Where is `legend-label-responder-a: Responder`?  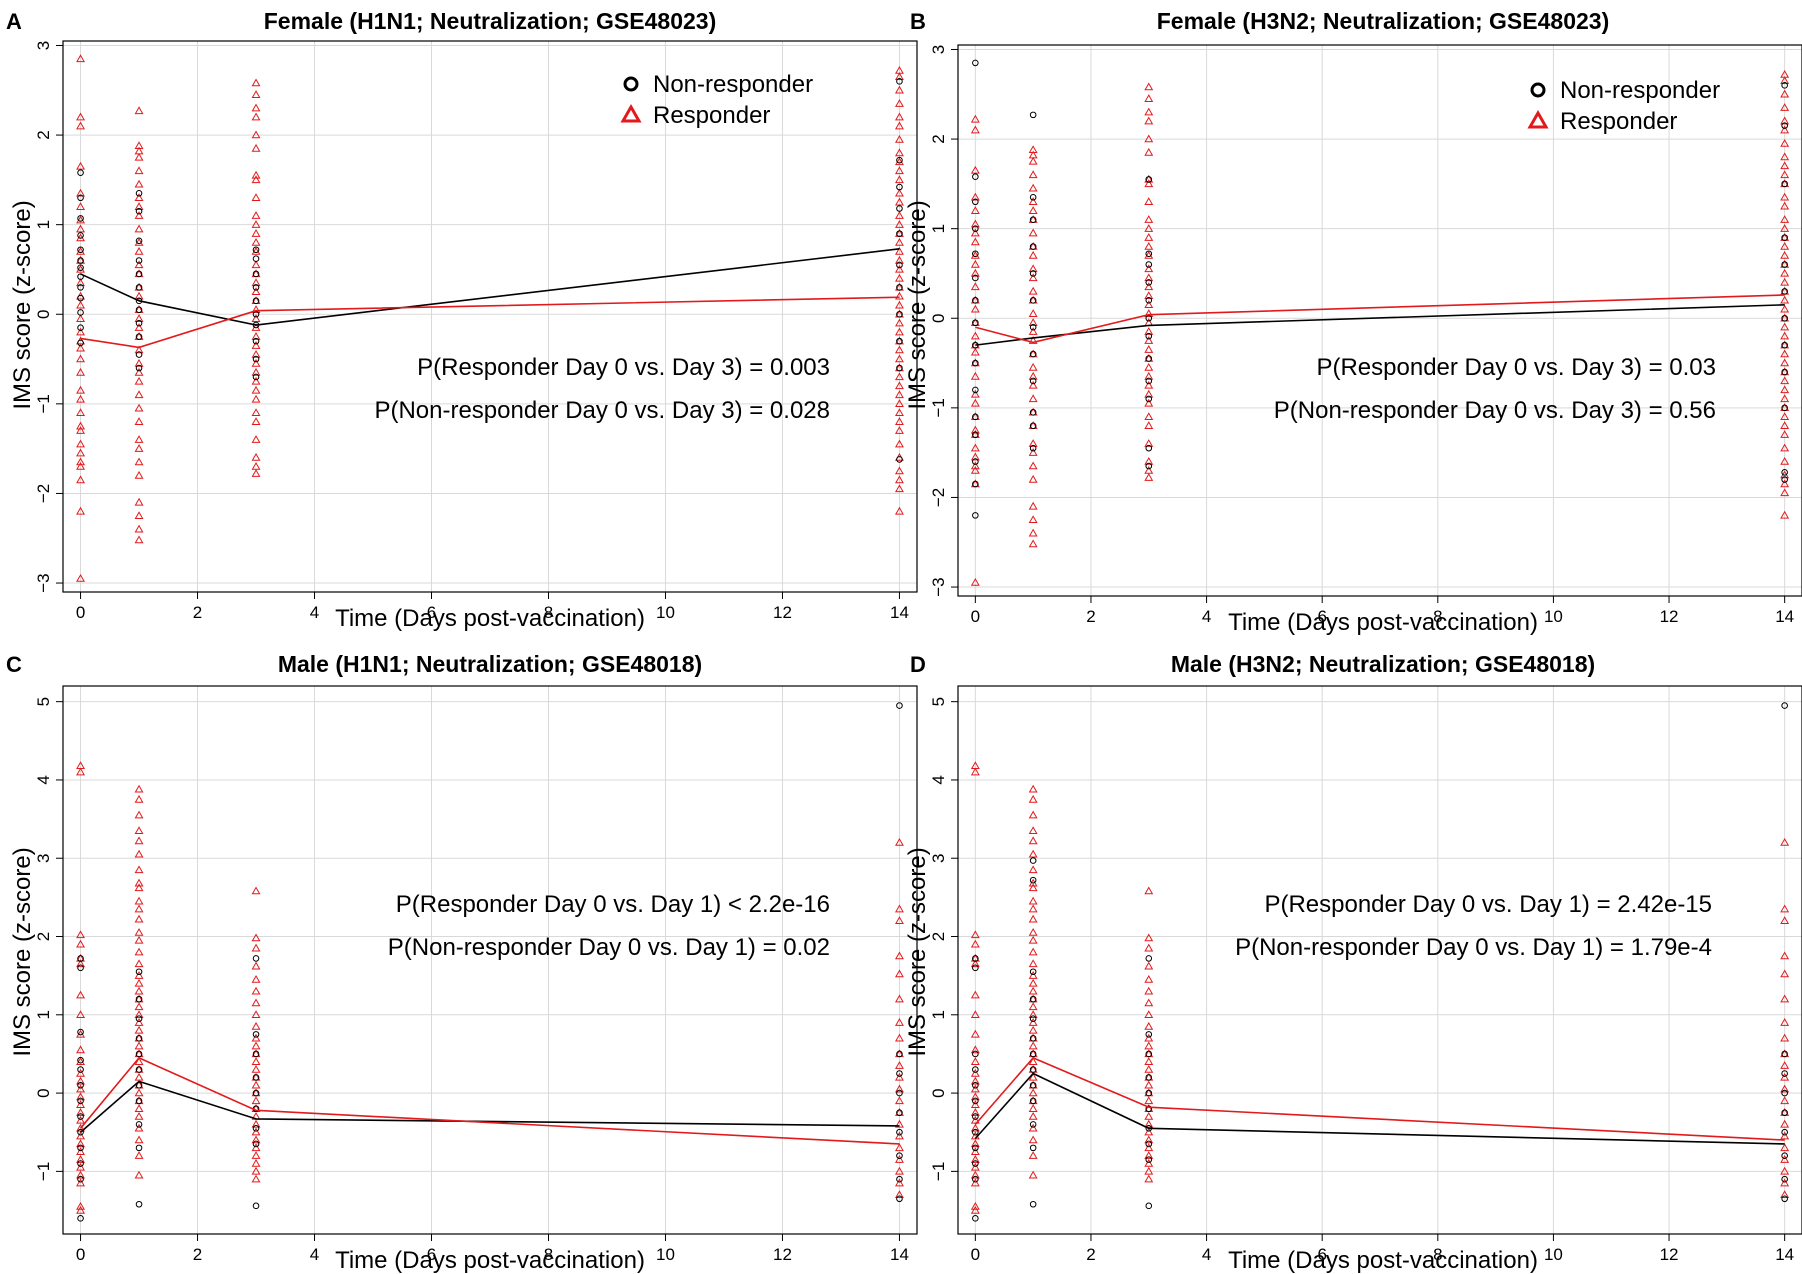 legend-label-responder-a: Responder is located at coordinates (711, 115).